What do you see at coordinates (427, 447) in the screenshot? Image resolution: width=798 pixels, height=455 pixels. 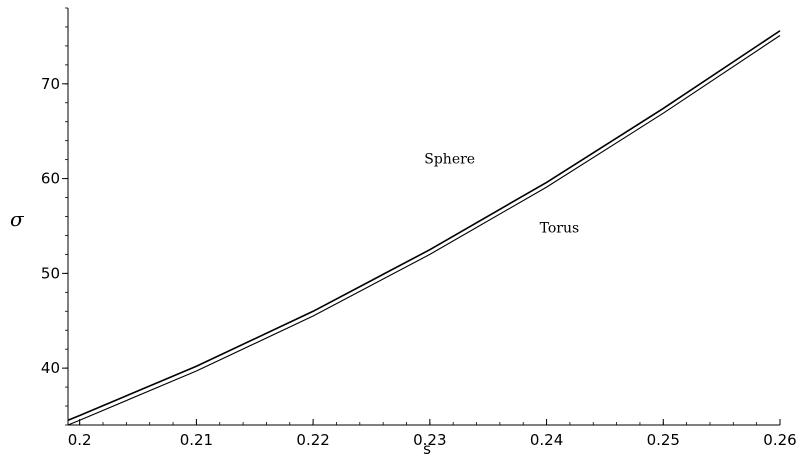 I see `x-axis-label: s` at bounding box center [427, 447].